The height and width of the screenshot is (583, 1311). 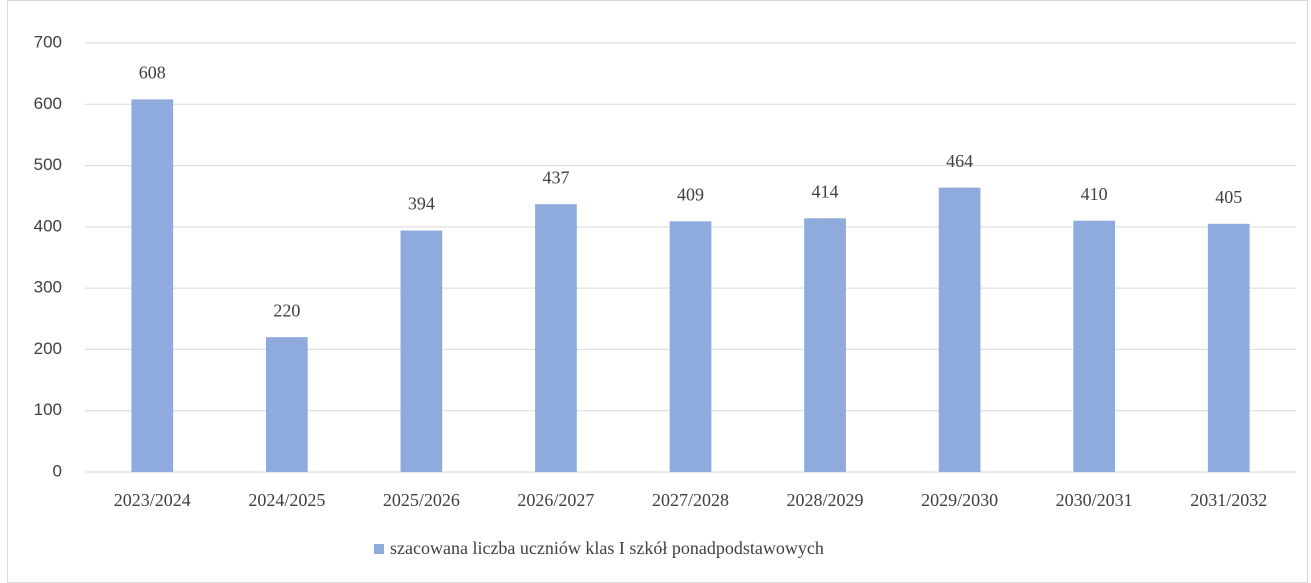 What do you see at coordinates (48, 41) in the screenshot?
I see `y-tick-label: 700` at bounding box center [48, 41].